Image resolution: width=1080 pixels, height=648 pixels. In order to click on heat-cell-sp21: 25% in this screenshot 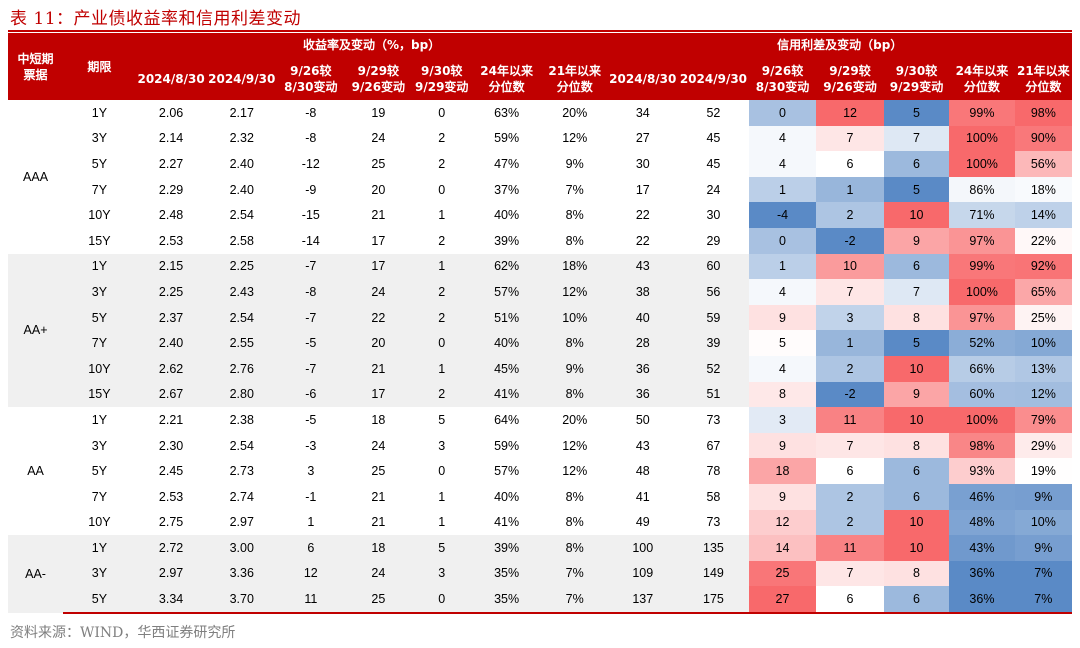, I will do `click(1043, 317)`.